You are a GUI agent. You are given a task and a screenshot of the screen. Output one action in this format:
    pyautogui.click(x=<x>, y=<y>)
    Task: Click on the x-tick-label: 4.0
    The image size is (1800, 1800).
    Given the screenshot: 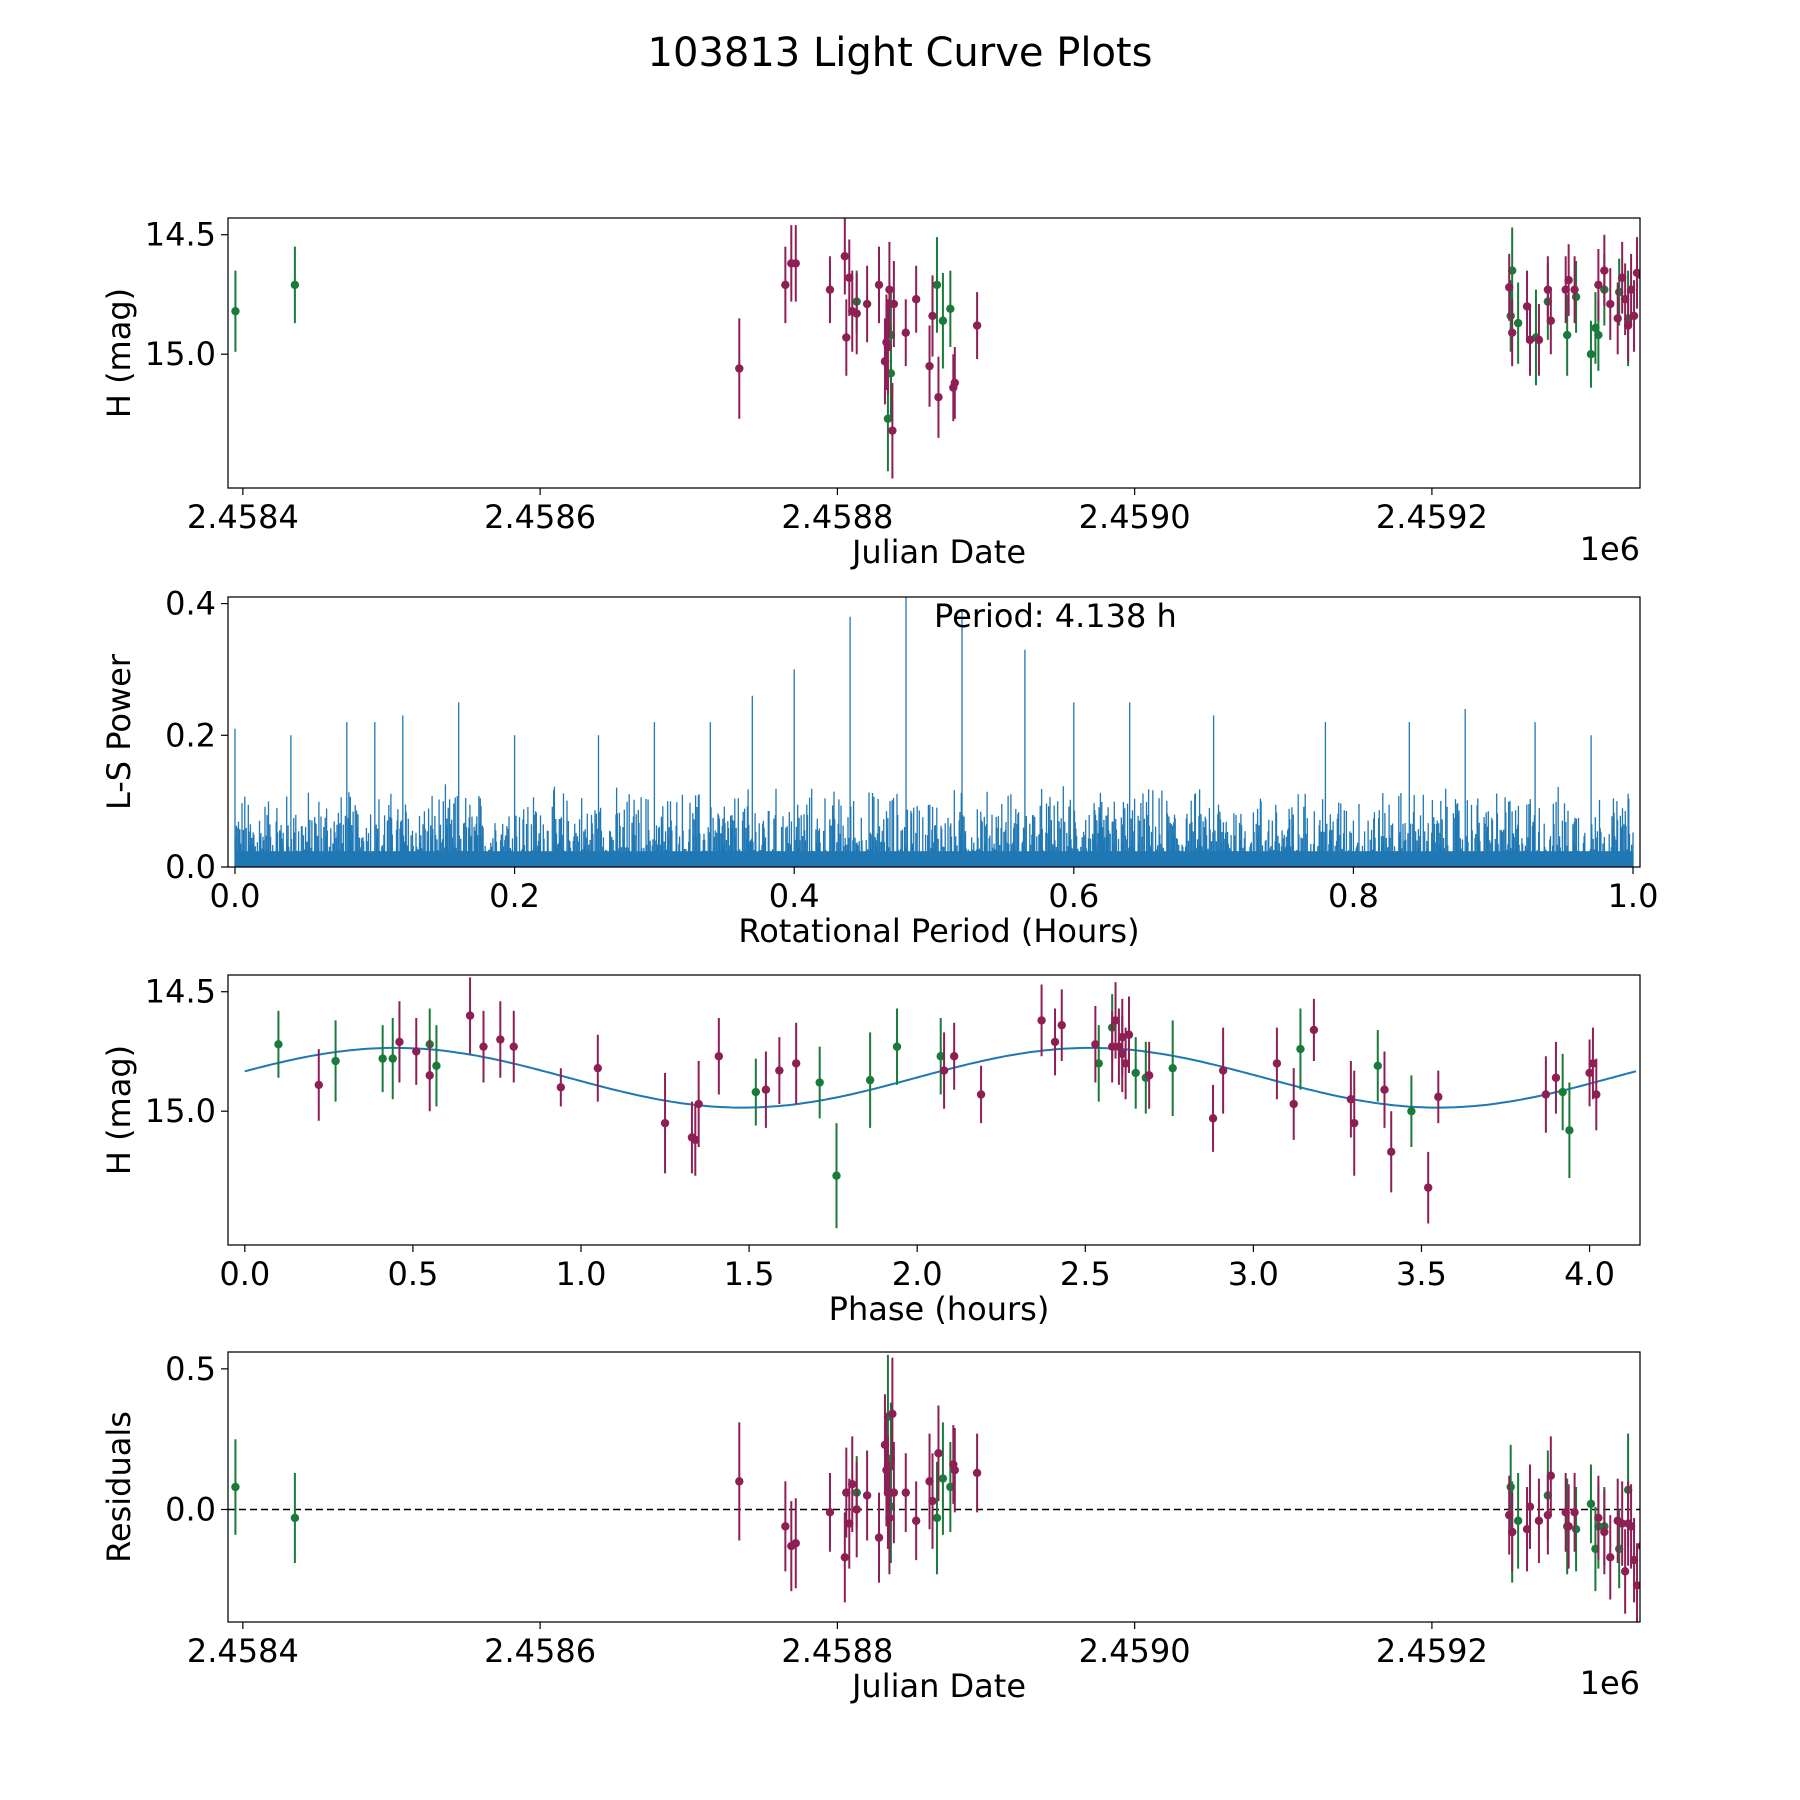 What is the action you would take?
    pyautogui.click(x=1589, y=1274)
    